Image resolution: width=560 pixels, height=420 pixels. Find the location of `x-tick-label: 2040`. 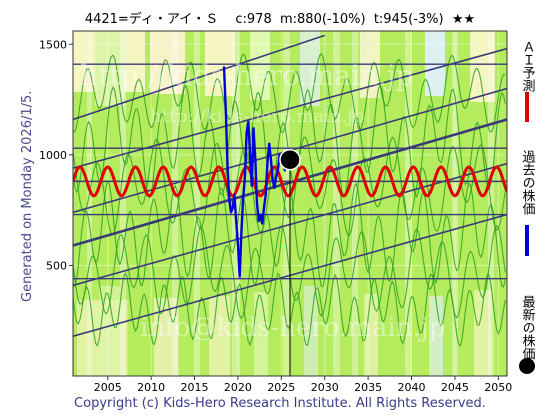

x-tick-label: 2040 is located at coordinates (412, 387).